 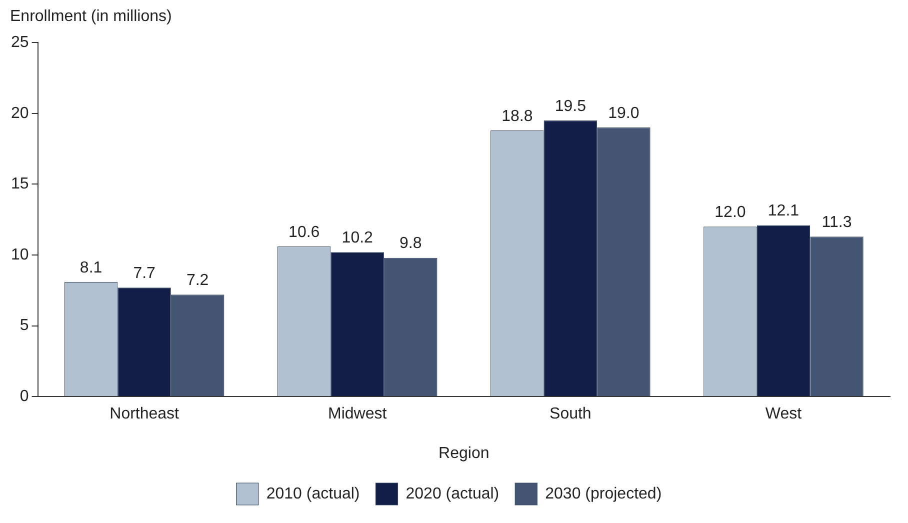 I want to click on data-label: 9.8, so click(x=411, y=243).